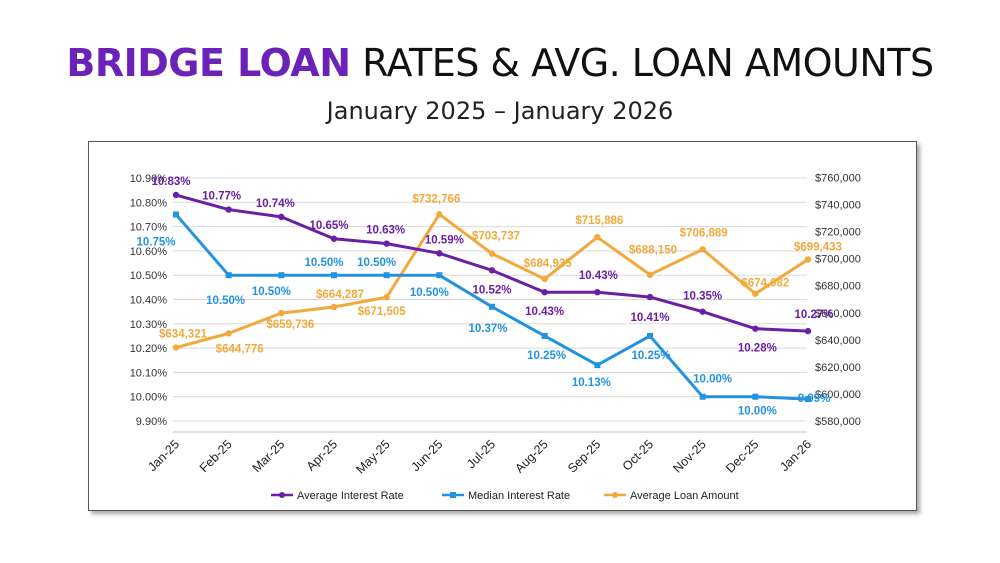 Image resolution: width=1000 pixels, height=563 pixels. I want to click on data-label: 10.52%, so click(491, 290).